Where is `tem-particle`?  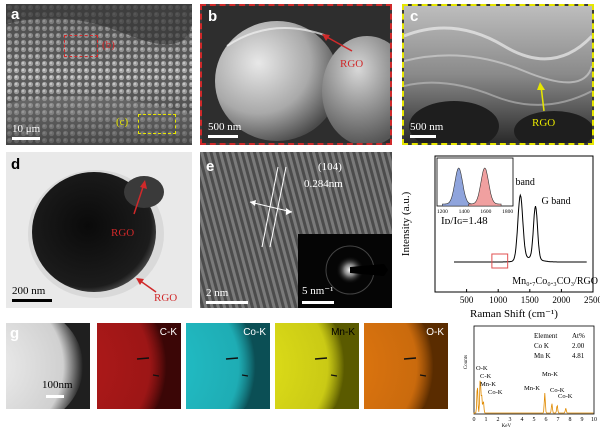
tem-particle is located at coordinates (99, 230).